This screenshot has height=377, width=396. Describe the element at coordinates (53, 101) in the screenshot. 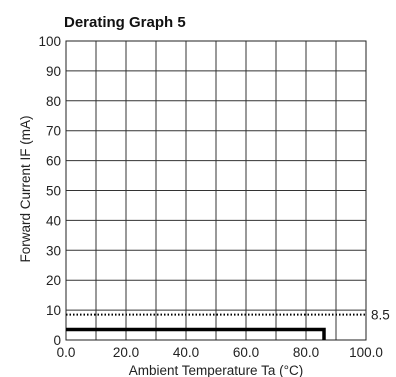

I see `y-tick-label: 80` at that location.